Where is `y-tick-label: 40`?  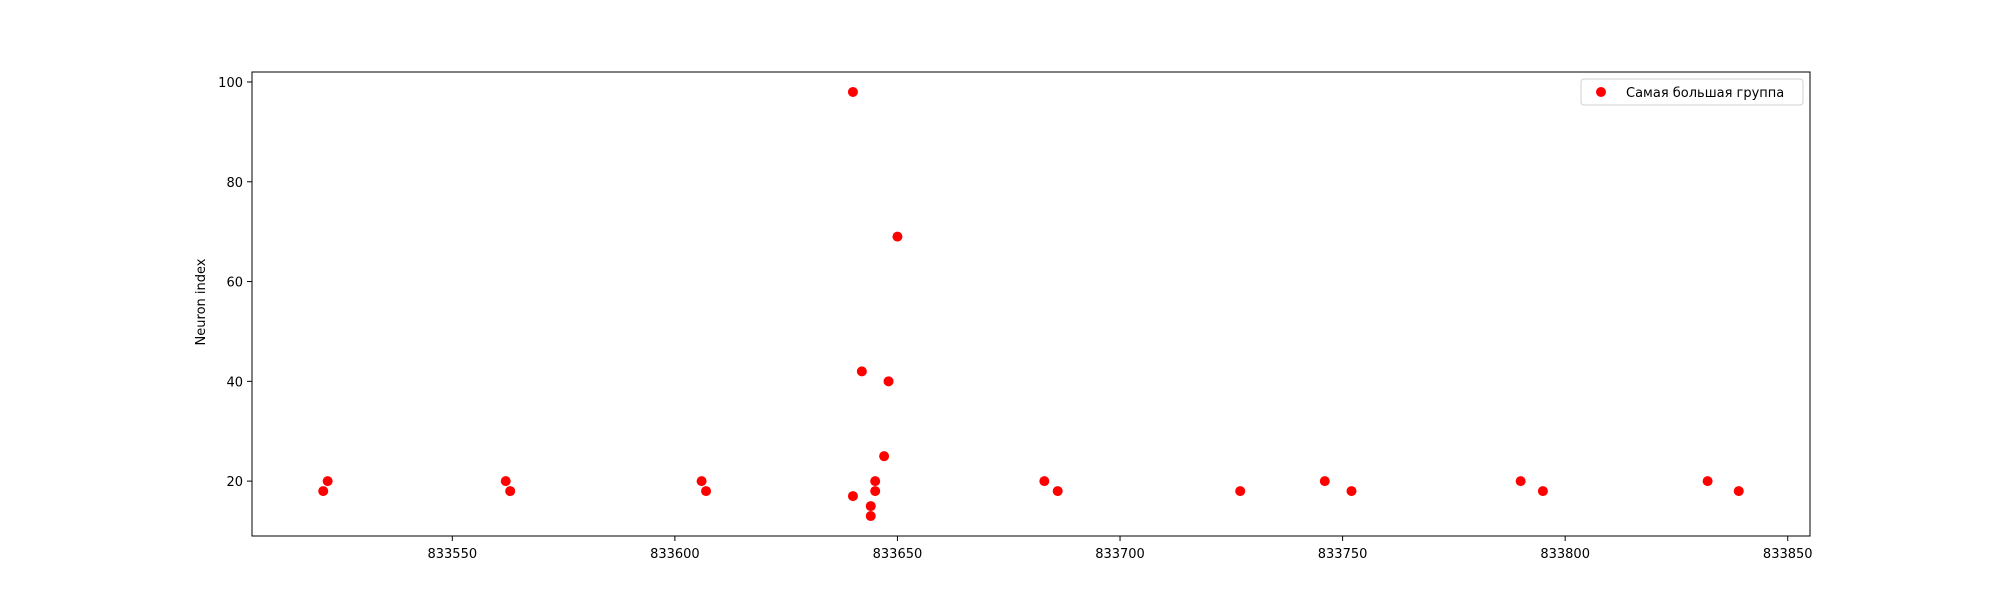 y-tick-label: 40 is located at coordinates (234, 382).